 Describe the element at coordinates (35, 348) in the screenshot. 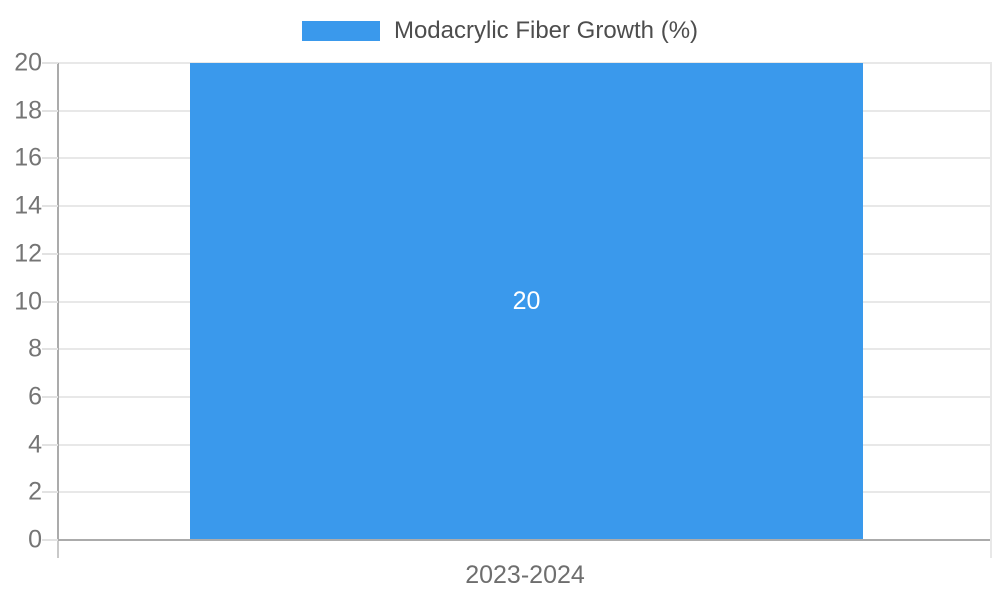

I see `y-tick-label-8: 8` at that location.